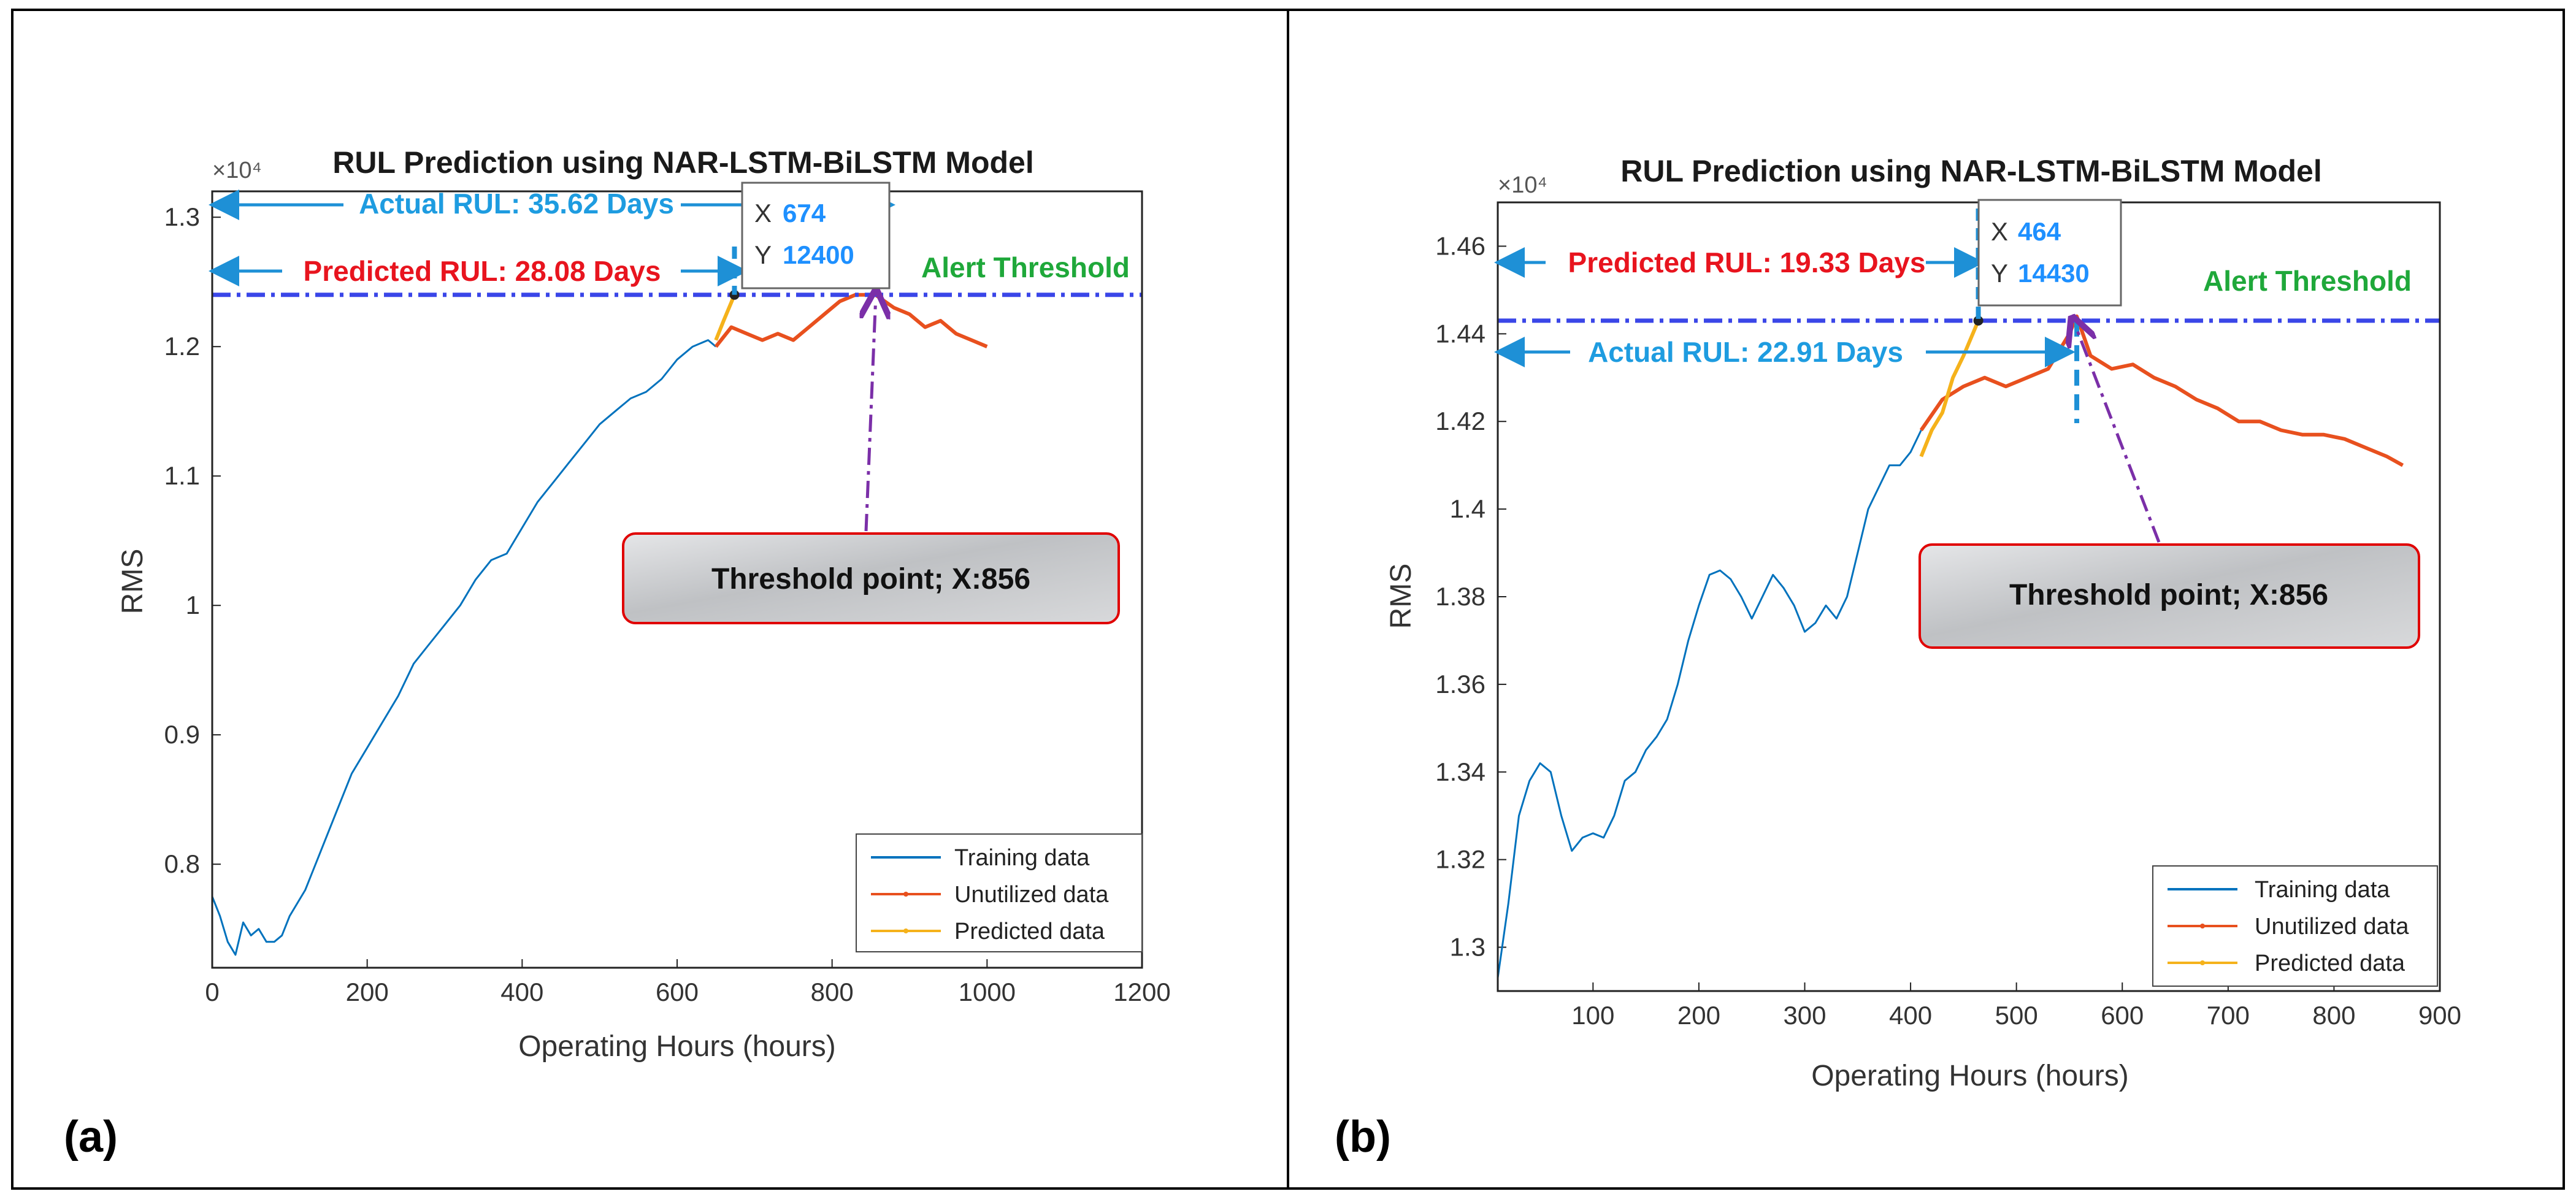 The image size is (2576, 1202). Describe the element at coordinates (763, 214) in the screenshot. I see `panel-a-datatip-x-label: X` at that location.